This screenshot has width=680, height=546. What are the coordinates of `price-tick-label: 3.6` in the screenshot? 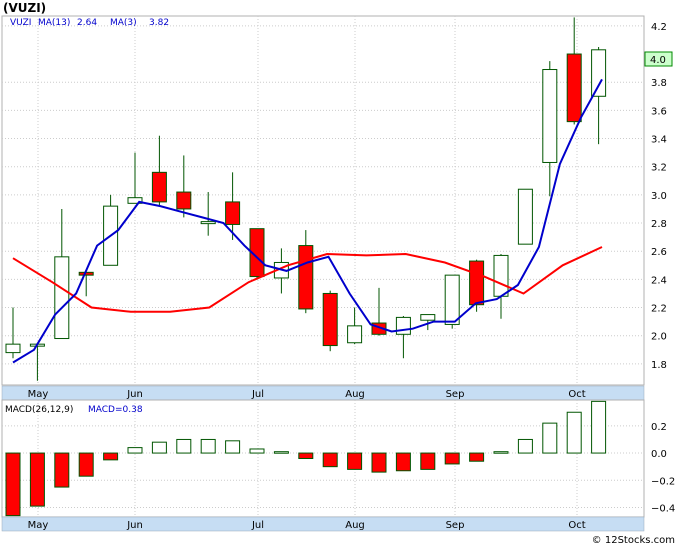 It's located at (659, 111).